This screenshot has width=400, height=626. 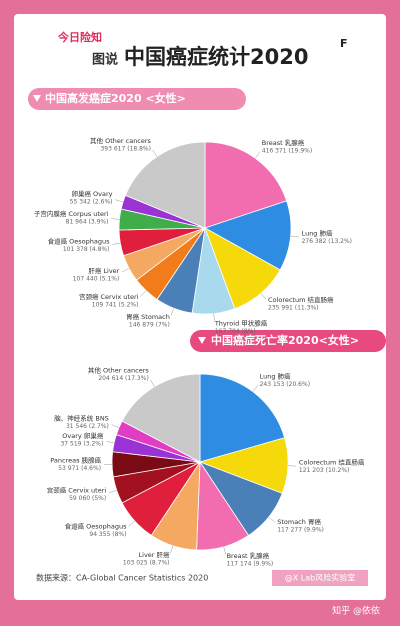 What do you see at coordinates (87, 498) in the screenshot?
I see `slice-value: 59 060 (5%)` at bounding box center [87, 498].